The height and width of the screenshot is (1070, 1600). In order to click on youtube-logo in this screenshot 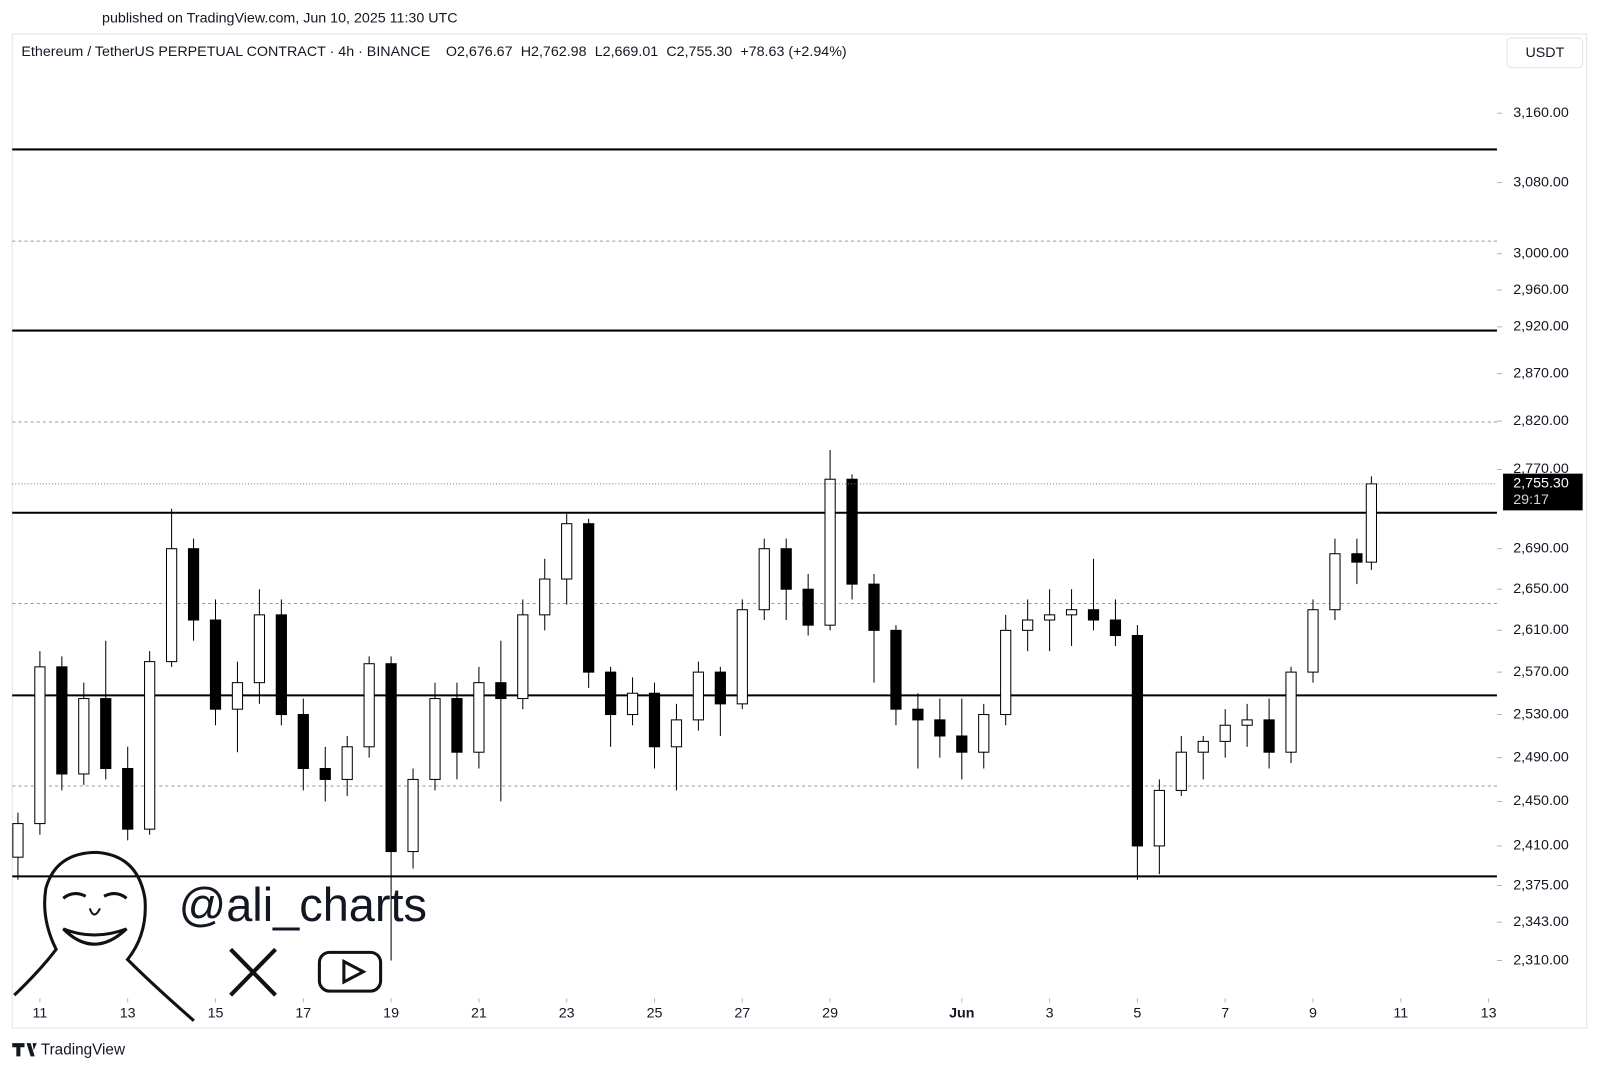, I will do `click(350, 971)`.